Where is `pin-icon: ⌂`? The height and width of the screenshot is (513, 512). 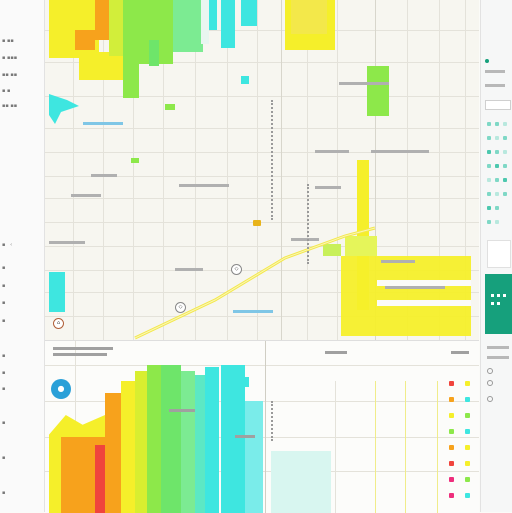
pin-icon: ⌂ is located at coordinates (58, 323).